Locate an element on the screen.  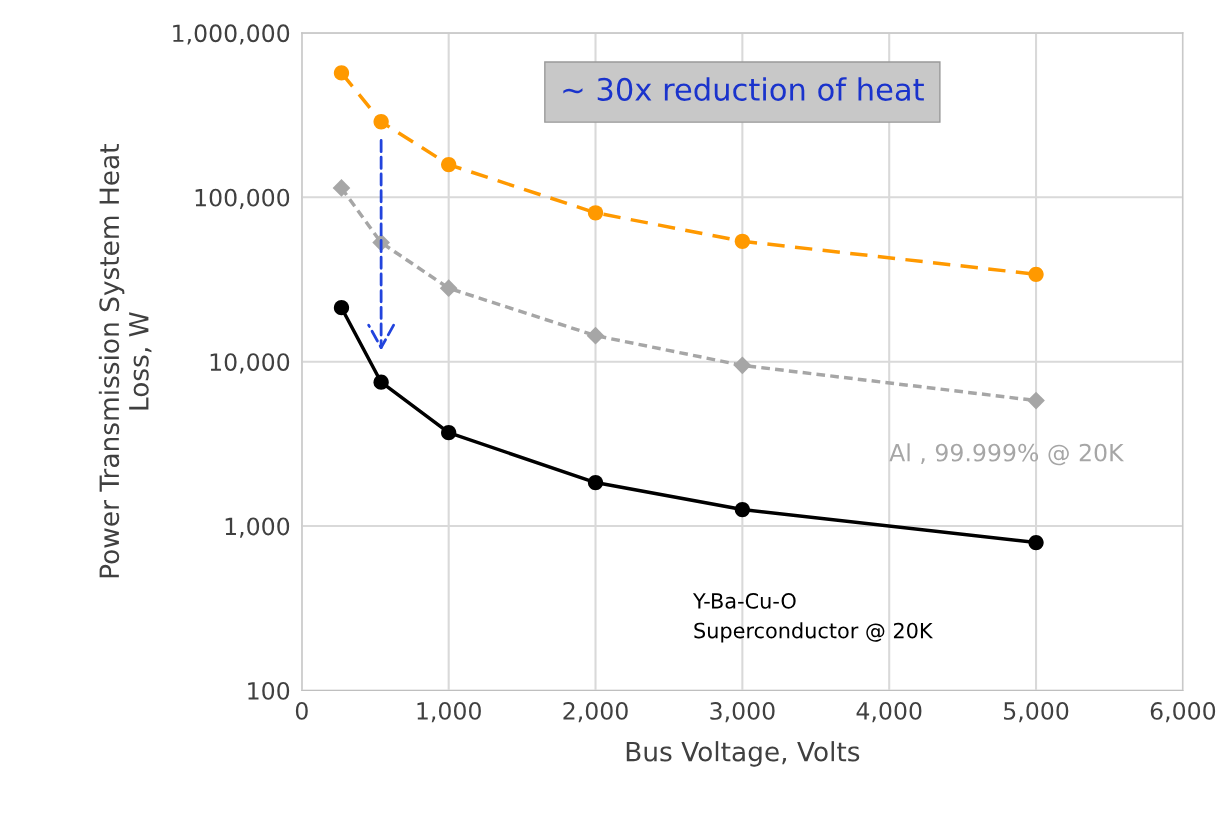
y-axis-title: Power Transmission System Heat Loss, W is located at coordinates (125, 361).